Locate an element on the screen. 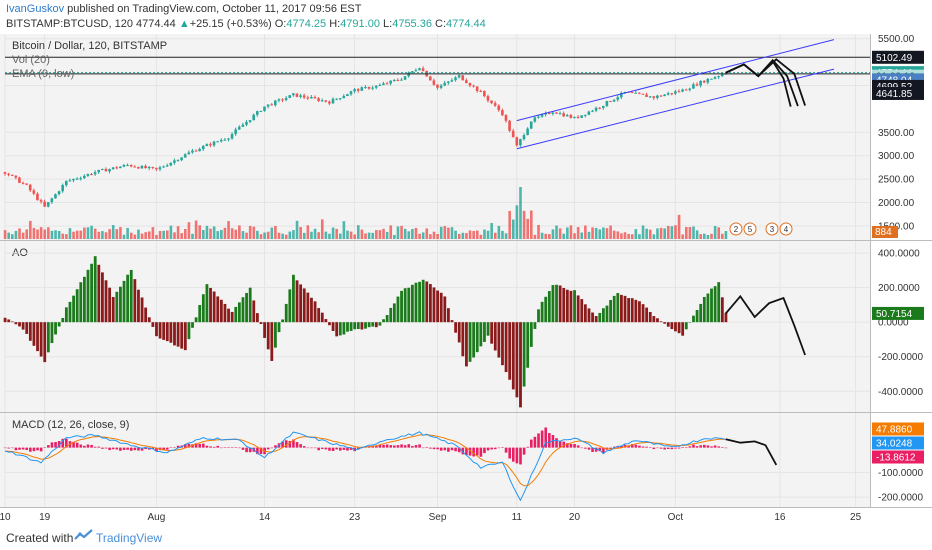  y-tick-label: -400.0000 is located at coordinates (900, 392).